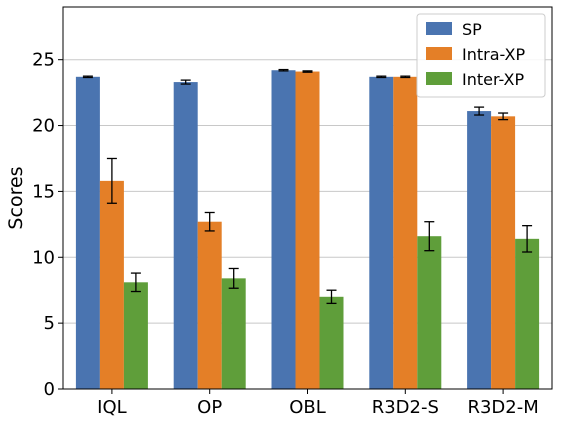 This screenshot has height=423, width=567. I want to click on y-tick-label: 25, so click(43, 60).